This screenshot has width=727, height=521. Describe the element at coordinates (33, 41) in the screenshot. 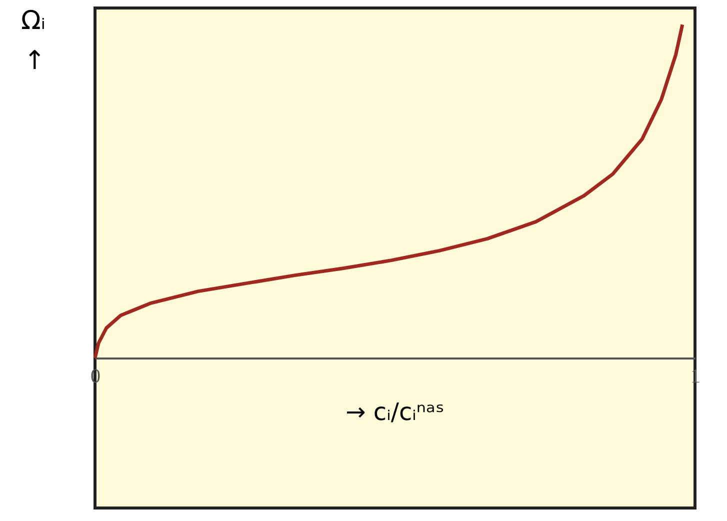

I see `y-axis-title: Ωᵢ ↑` at that location.